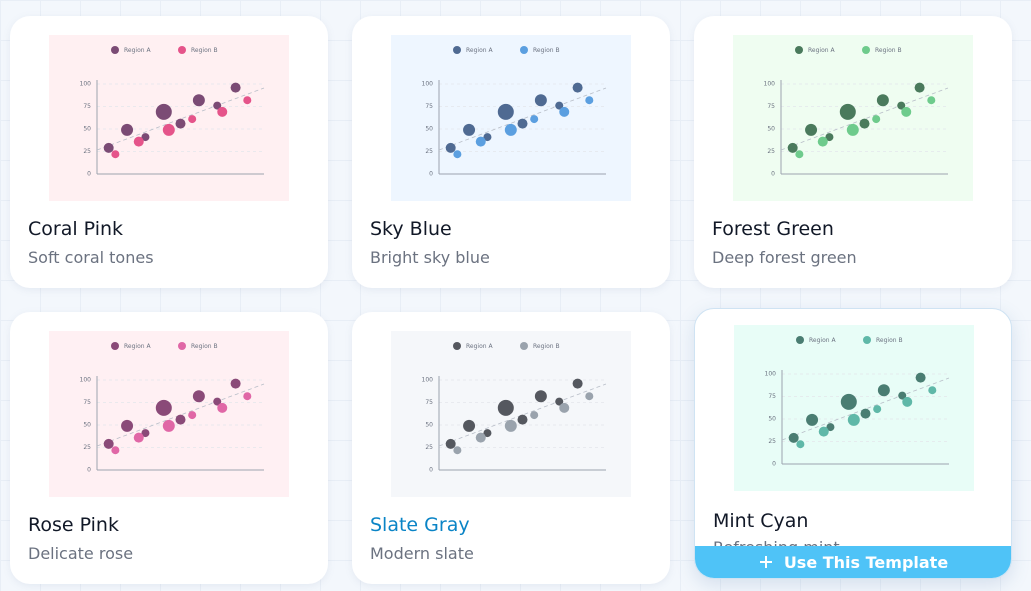  I want to click on card-description: Bright sky blue, so click(430, 257).